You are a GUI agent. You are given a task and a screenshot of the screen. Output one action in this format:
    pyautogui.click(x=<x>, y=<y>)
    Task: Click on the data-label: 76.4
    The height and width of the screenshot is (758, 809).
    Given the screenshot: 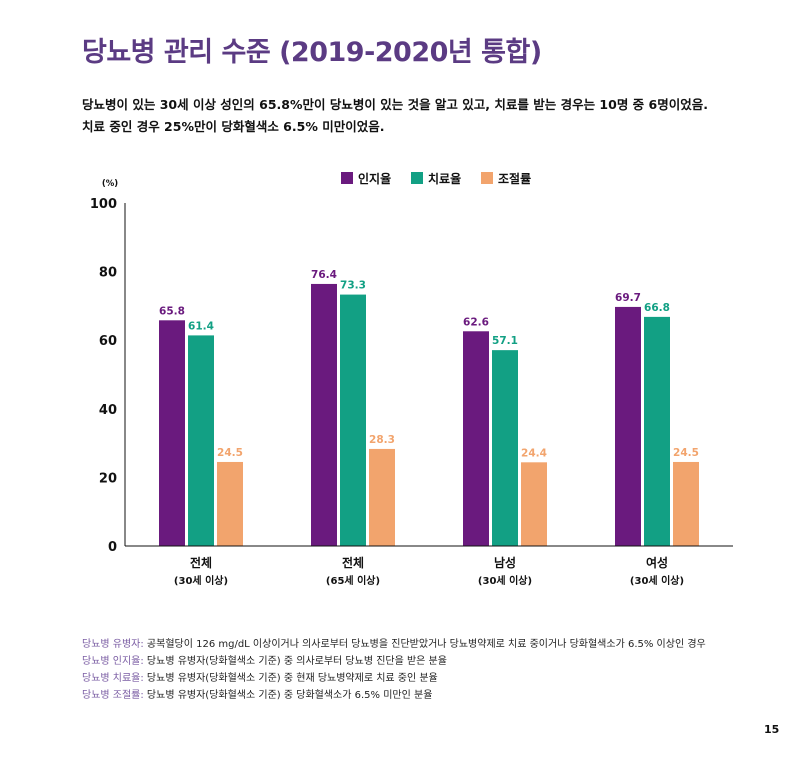 What is the action you would take?
    pyautogui.click(x=324, y=275)
    